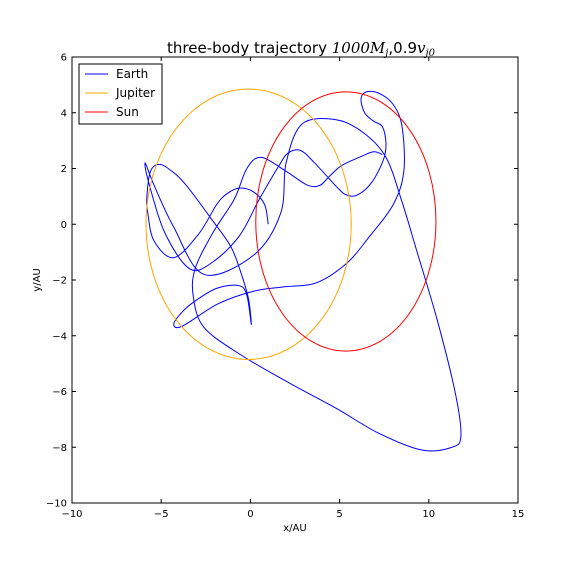 This screenshot has height=576, width=576. What do you see at coordinates (56, 504) in the screenshot?
I see `y-tick-label: −10` at bounding box center [56, 504].